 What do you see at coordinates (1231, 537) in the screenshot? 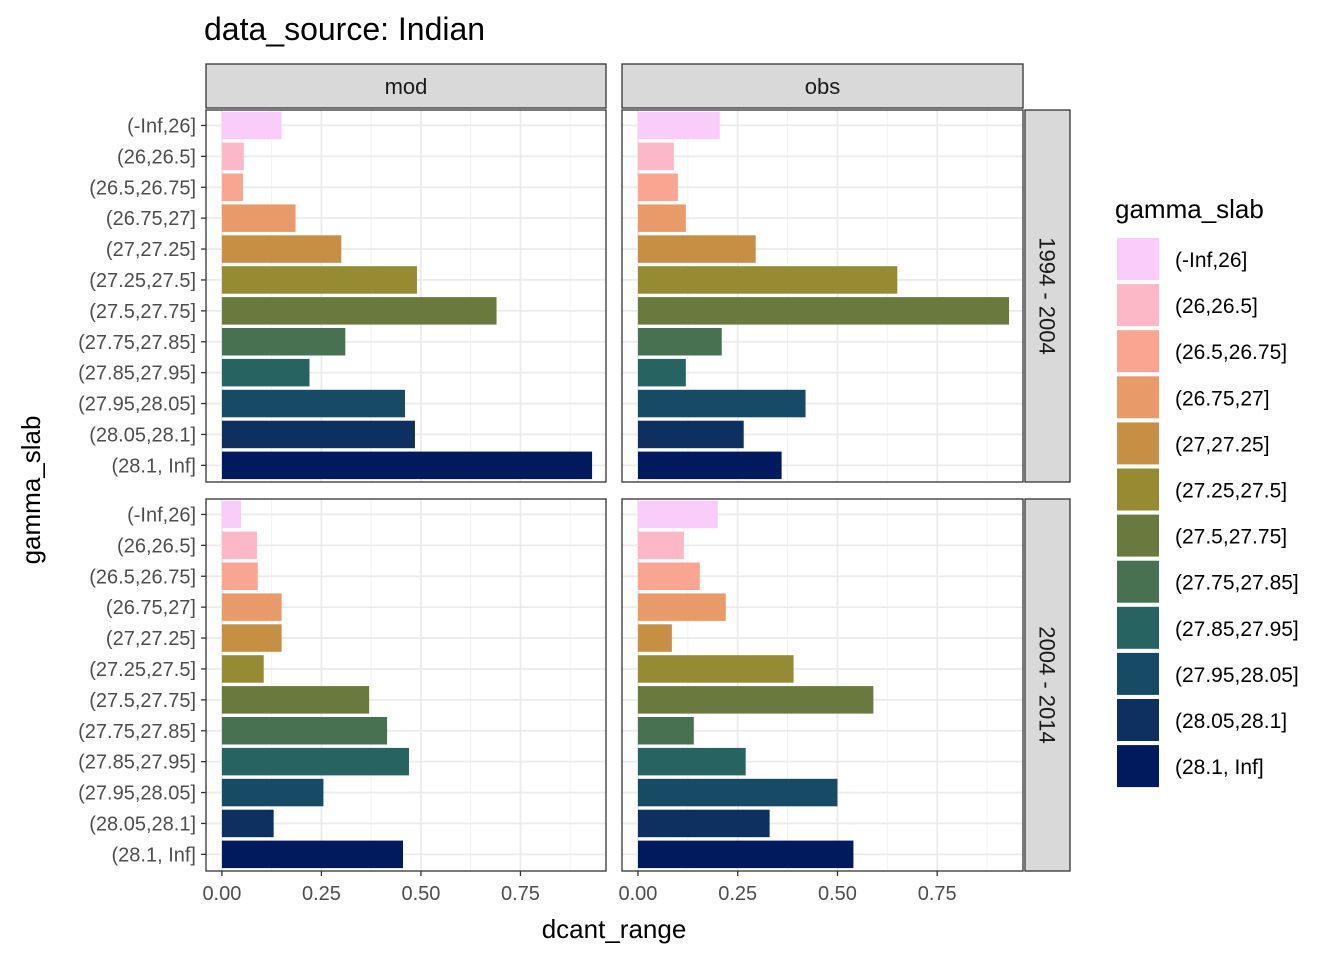
I see `legend-label: (27.5,27.75]` at bounding box center [1231, 537].